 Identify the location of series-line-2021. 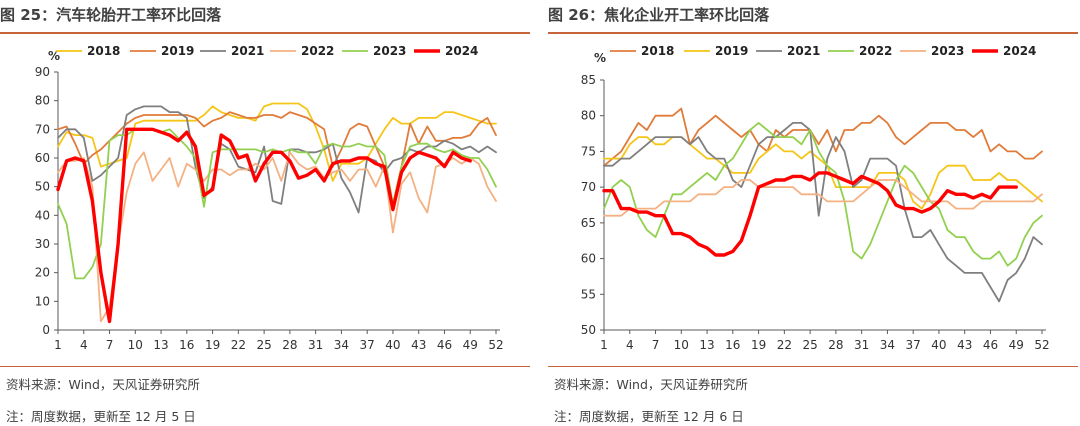
(277, 159).